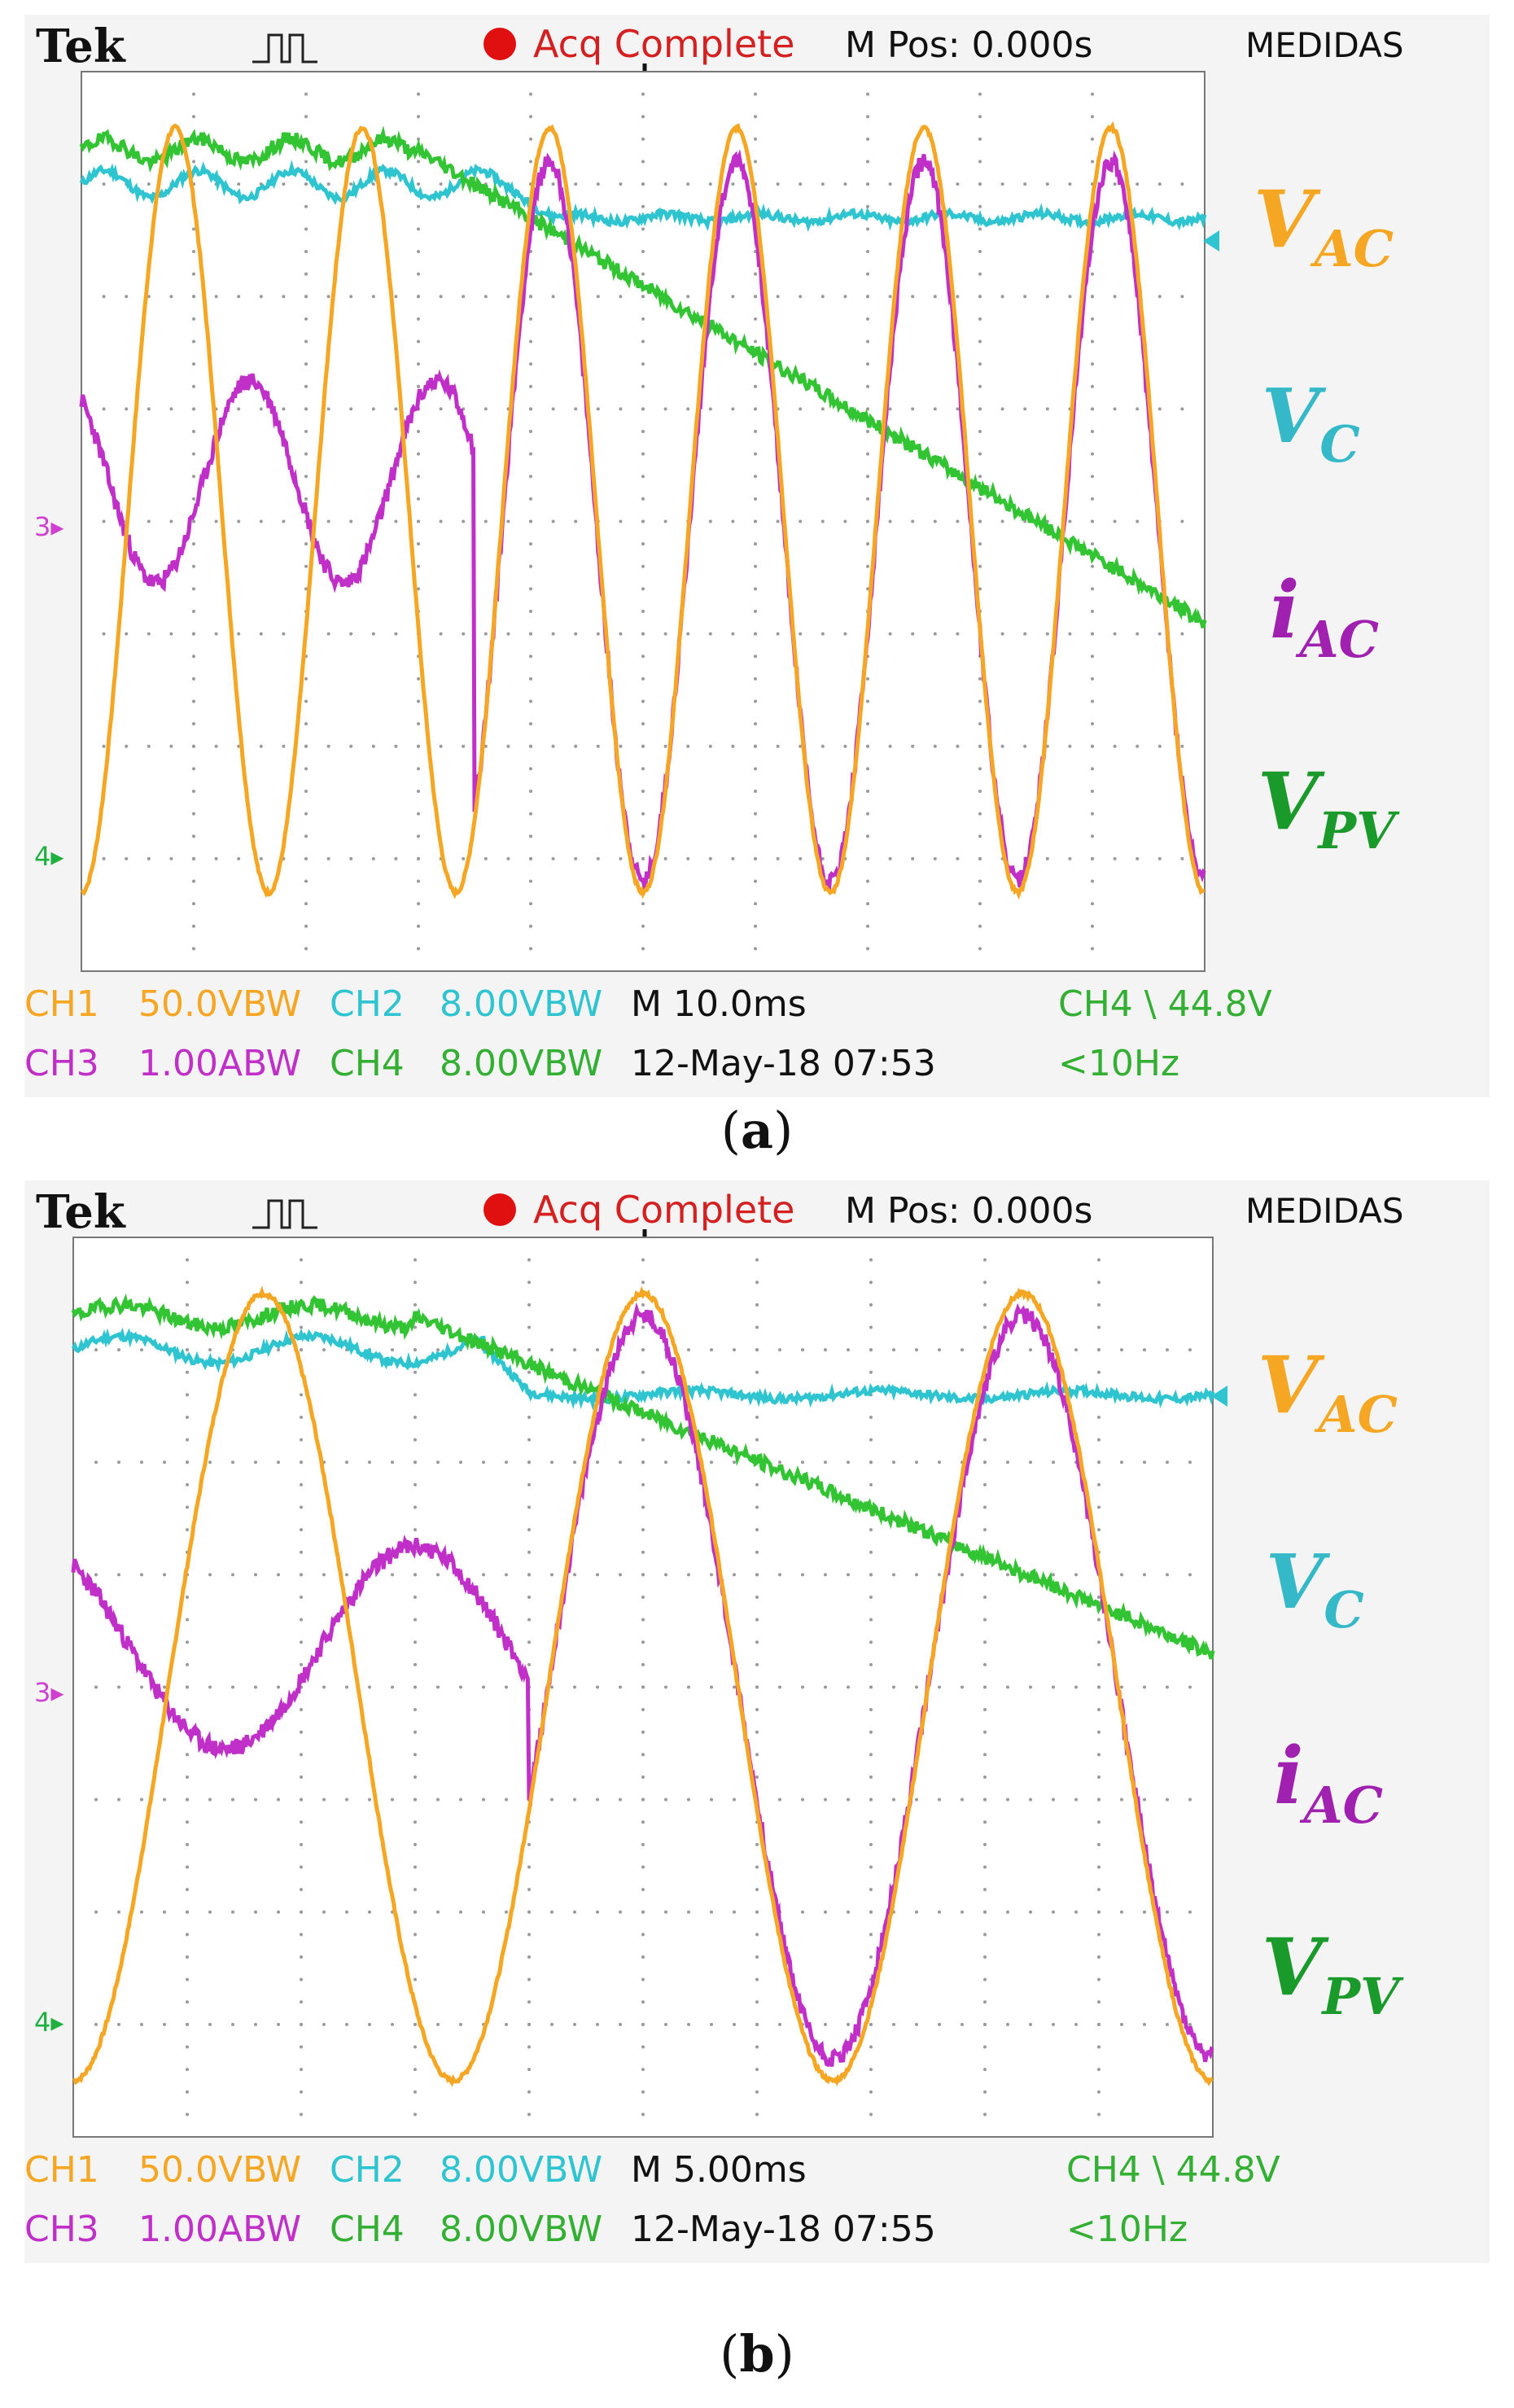 The width and height of the screenshot is (1514, 2408). I want to click on trace-v-pv, so click(643, 1477).